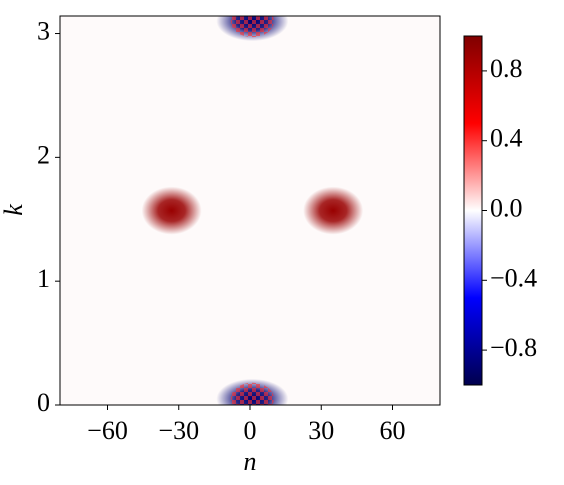 This screenshot has width=564, height=485. I want to click on x-tick-label: 60, so click(393, 430).